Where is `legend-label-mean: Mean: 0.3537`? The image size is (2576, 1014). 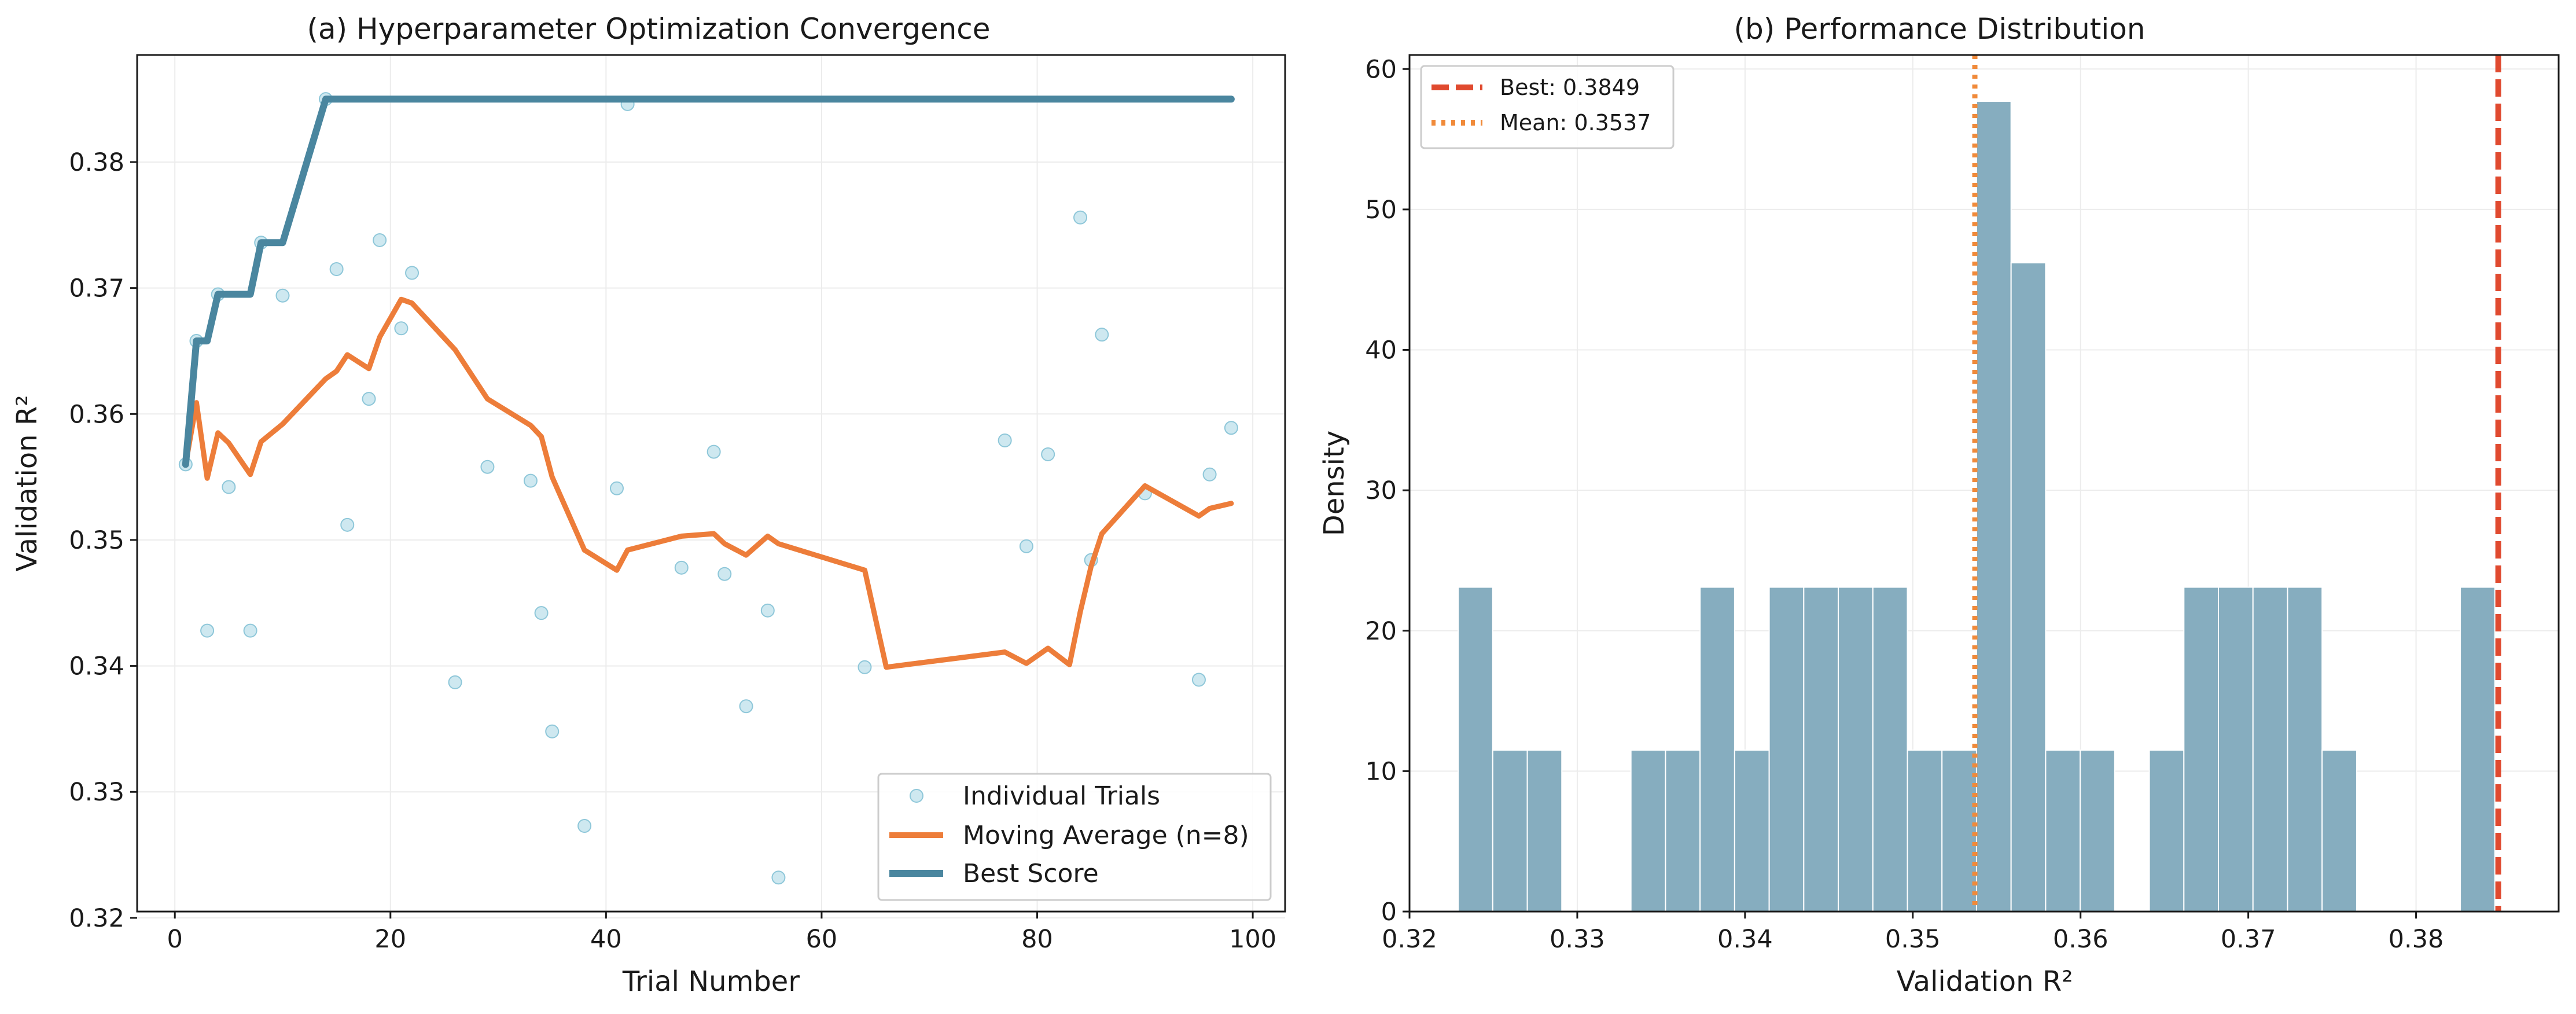
legend-label-mean: Mean: 0.3537 is located at coordinates (1575, 122).